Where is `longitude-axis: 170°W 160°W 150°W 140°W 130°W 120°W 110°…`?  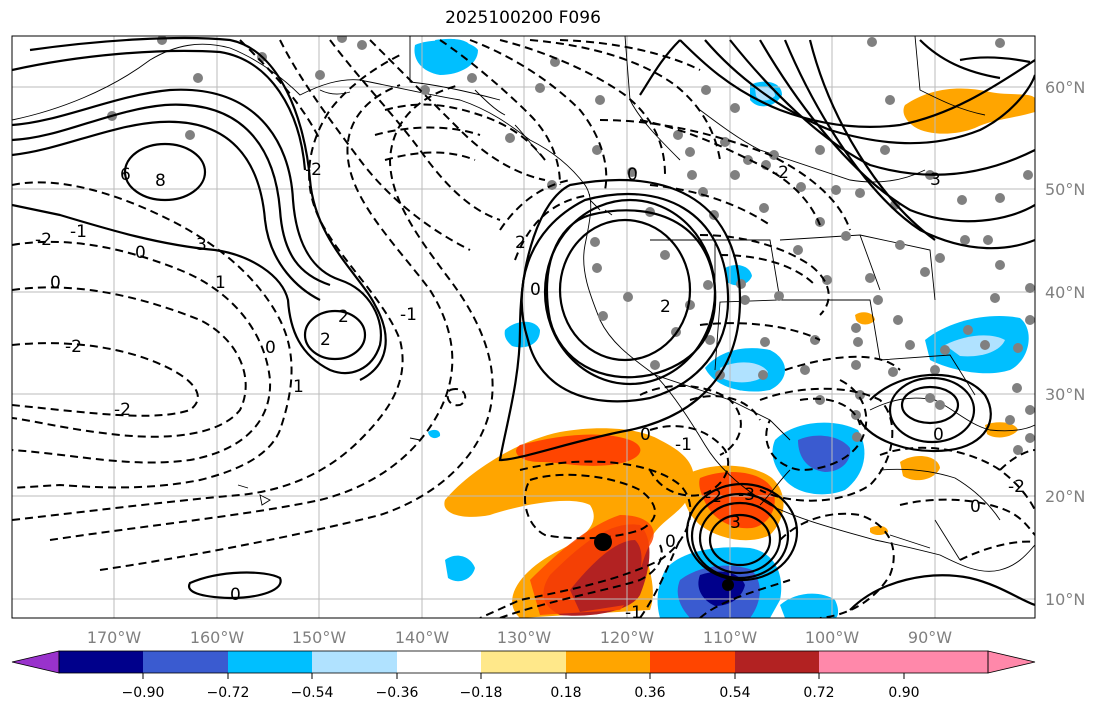 longitude-axis: 170°W 160°W 150°W 140°W 130°W 120°W 110°… is located at coordinates (519, 637).